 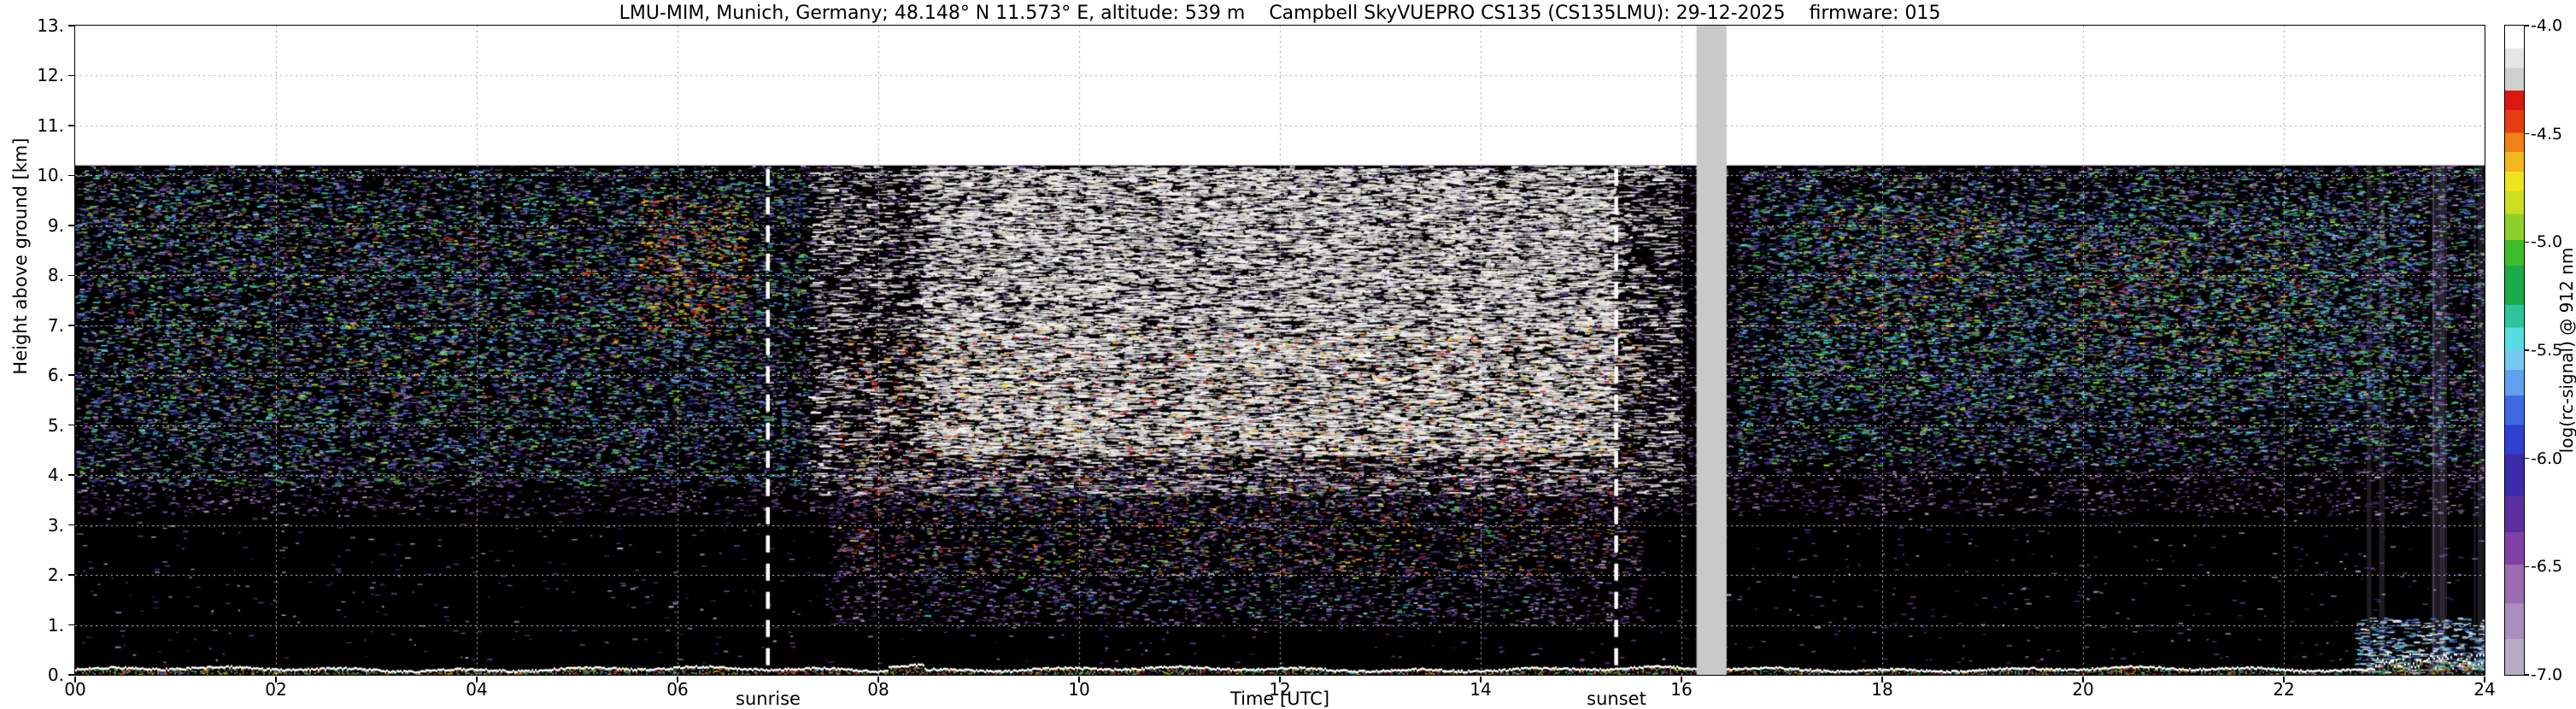 What do you see at coordinates (50, 25) in the screenshot?
I see `y-tick-label: 13.` at bounding box center [50, 25].